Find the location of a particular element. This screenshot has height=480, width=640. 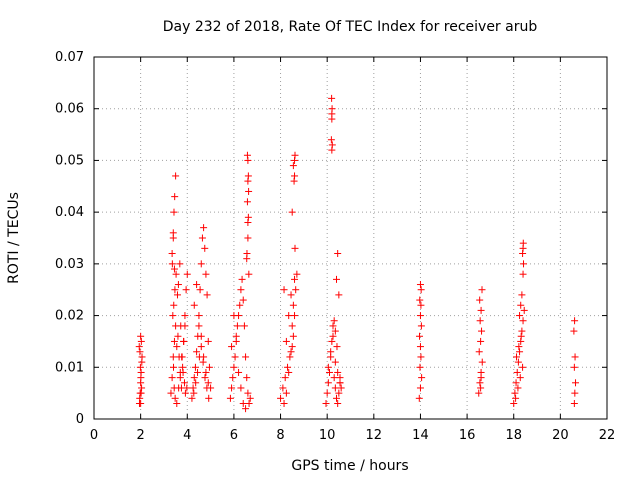

y-tick-label: 0 is located at coordinates (80, 419).